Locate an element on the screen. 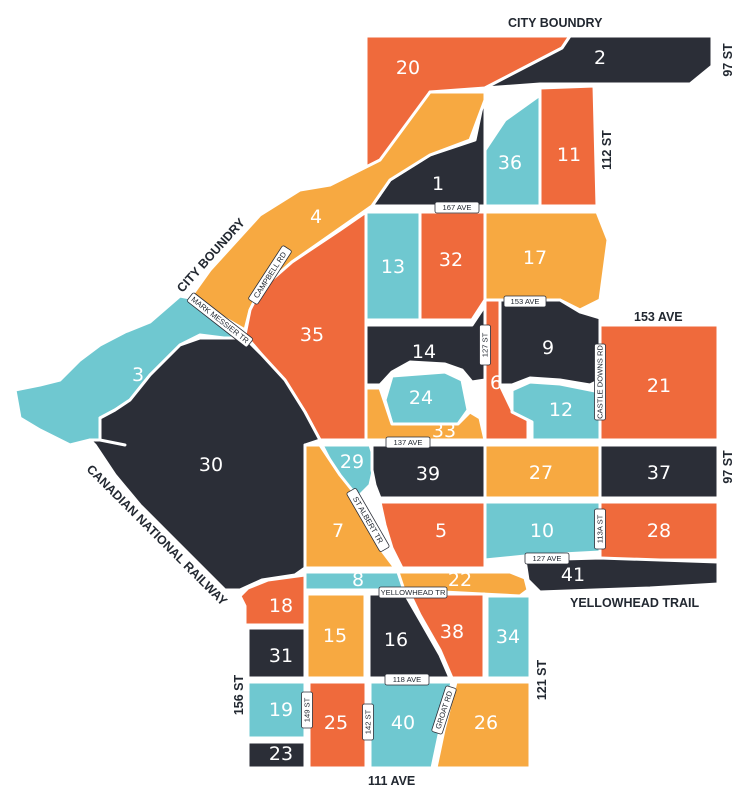 The height and width of the screenshot is (801, 750). svg-text: 113A ST is located at coordinates (600, 528).